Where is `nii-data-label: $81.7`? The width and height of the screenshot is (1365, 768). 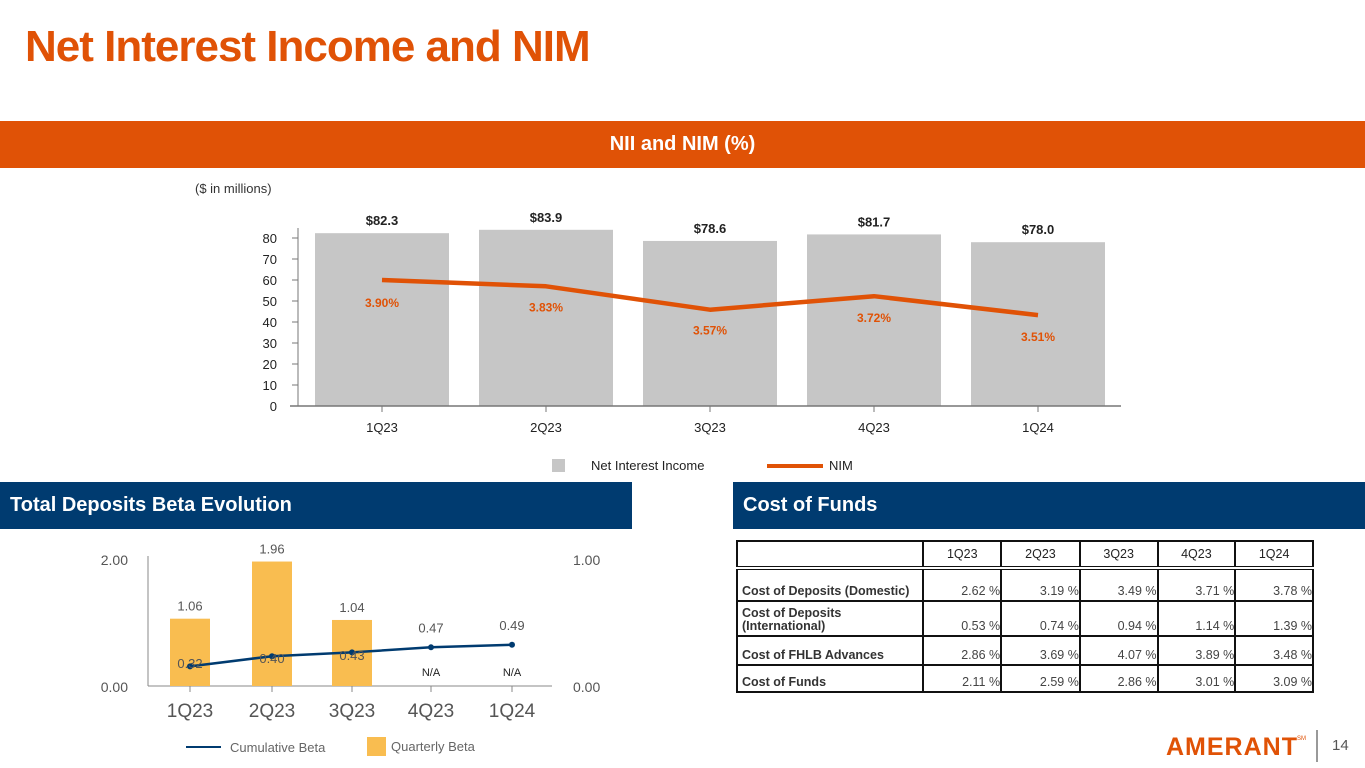
nii-data-label: $81.7 is located at coordinates (874, 221).